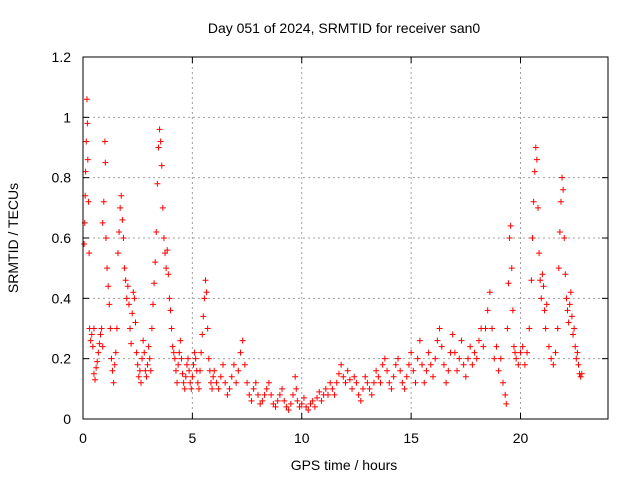 The image size is (640, 480). Describe the element at coordinates (62, 298) in the screenshot. I see `y-tick-label: 0.4` at that location.